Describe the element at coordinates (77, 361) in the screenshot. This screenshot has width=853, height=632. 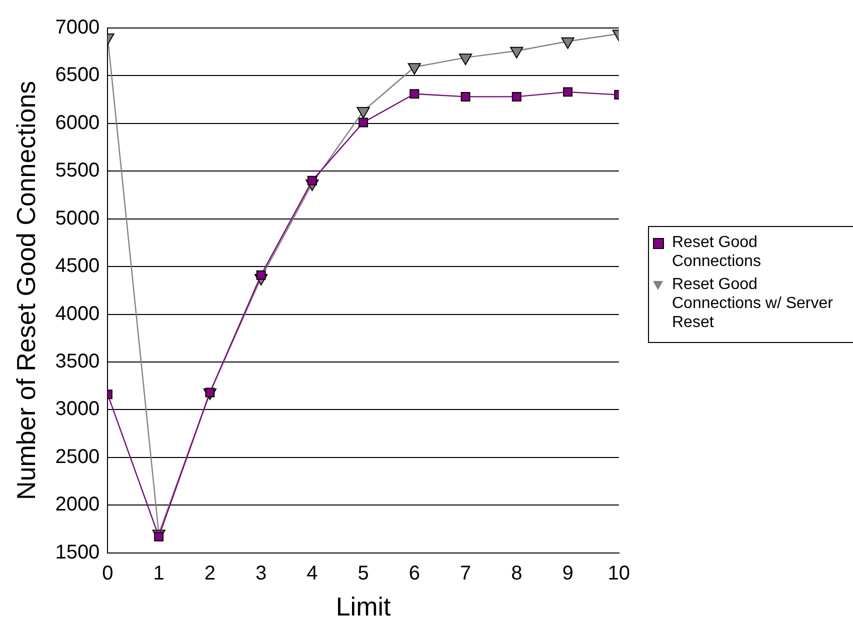
I see `y-tick-label: 3500` at that location.